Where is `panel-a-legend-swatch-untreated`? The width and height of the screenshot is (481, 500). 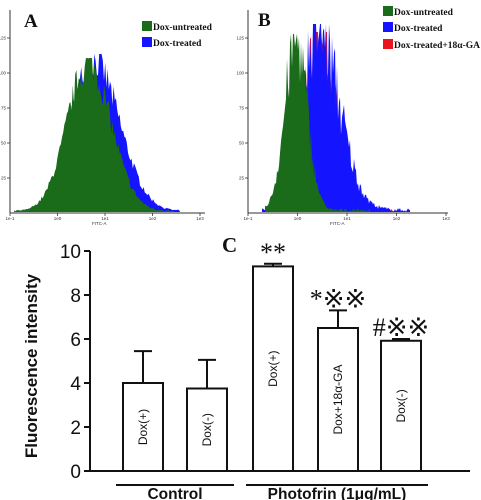
panel-a-legend-swatch-untreated is located at coordinates (147, 26).